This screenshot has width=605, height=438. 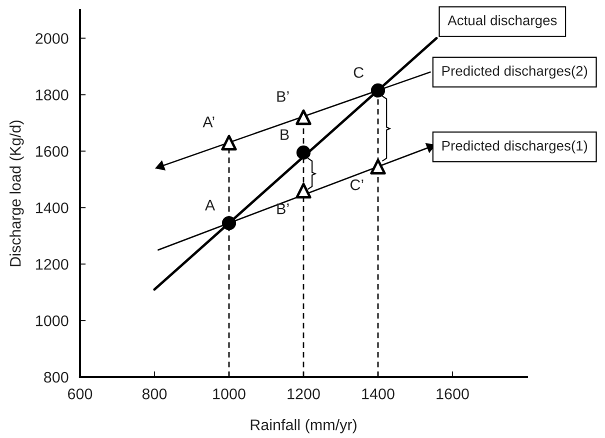 I want to click on annotation: B, so click(x=284, y=134).